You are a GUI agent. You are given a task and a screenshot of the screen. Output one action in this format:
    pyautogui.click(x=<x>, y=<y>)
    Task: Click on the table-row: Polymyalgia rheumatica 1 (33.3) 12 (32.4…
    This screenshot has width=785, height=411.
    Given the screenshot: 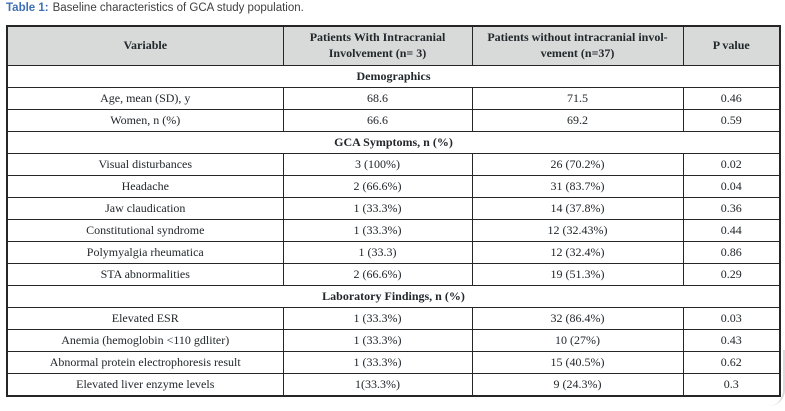 What is the action you would take?
    pyautogui.click(x=393, y=252)
    